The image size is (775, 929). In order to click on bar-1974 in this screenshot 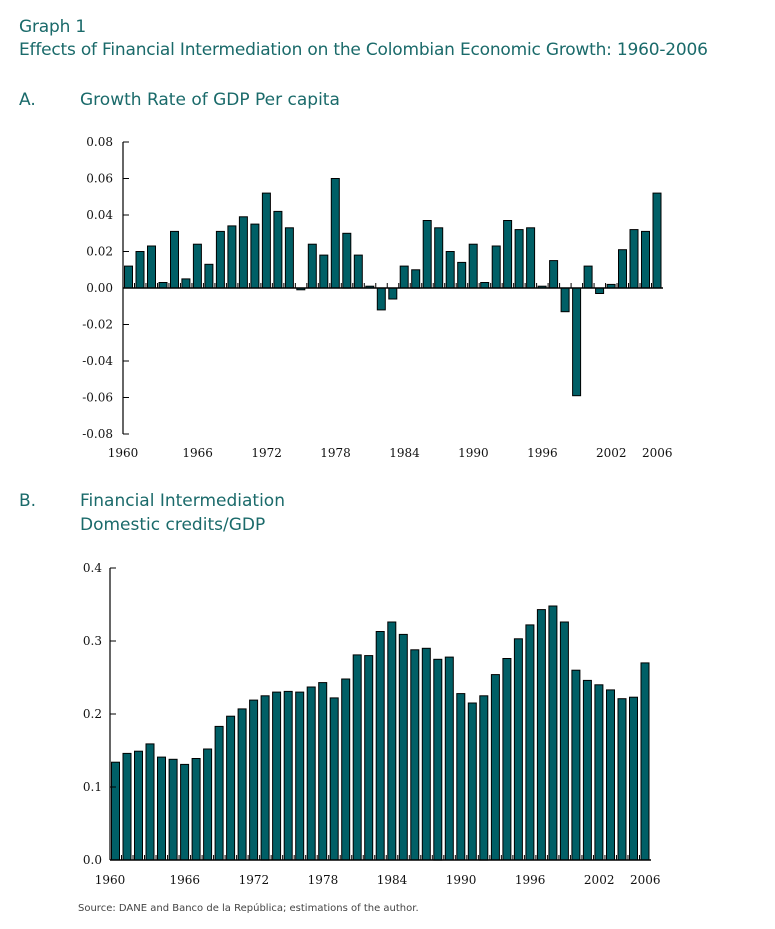, I will do `click(289, 258)`.